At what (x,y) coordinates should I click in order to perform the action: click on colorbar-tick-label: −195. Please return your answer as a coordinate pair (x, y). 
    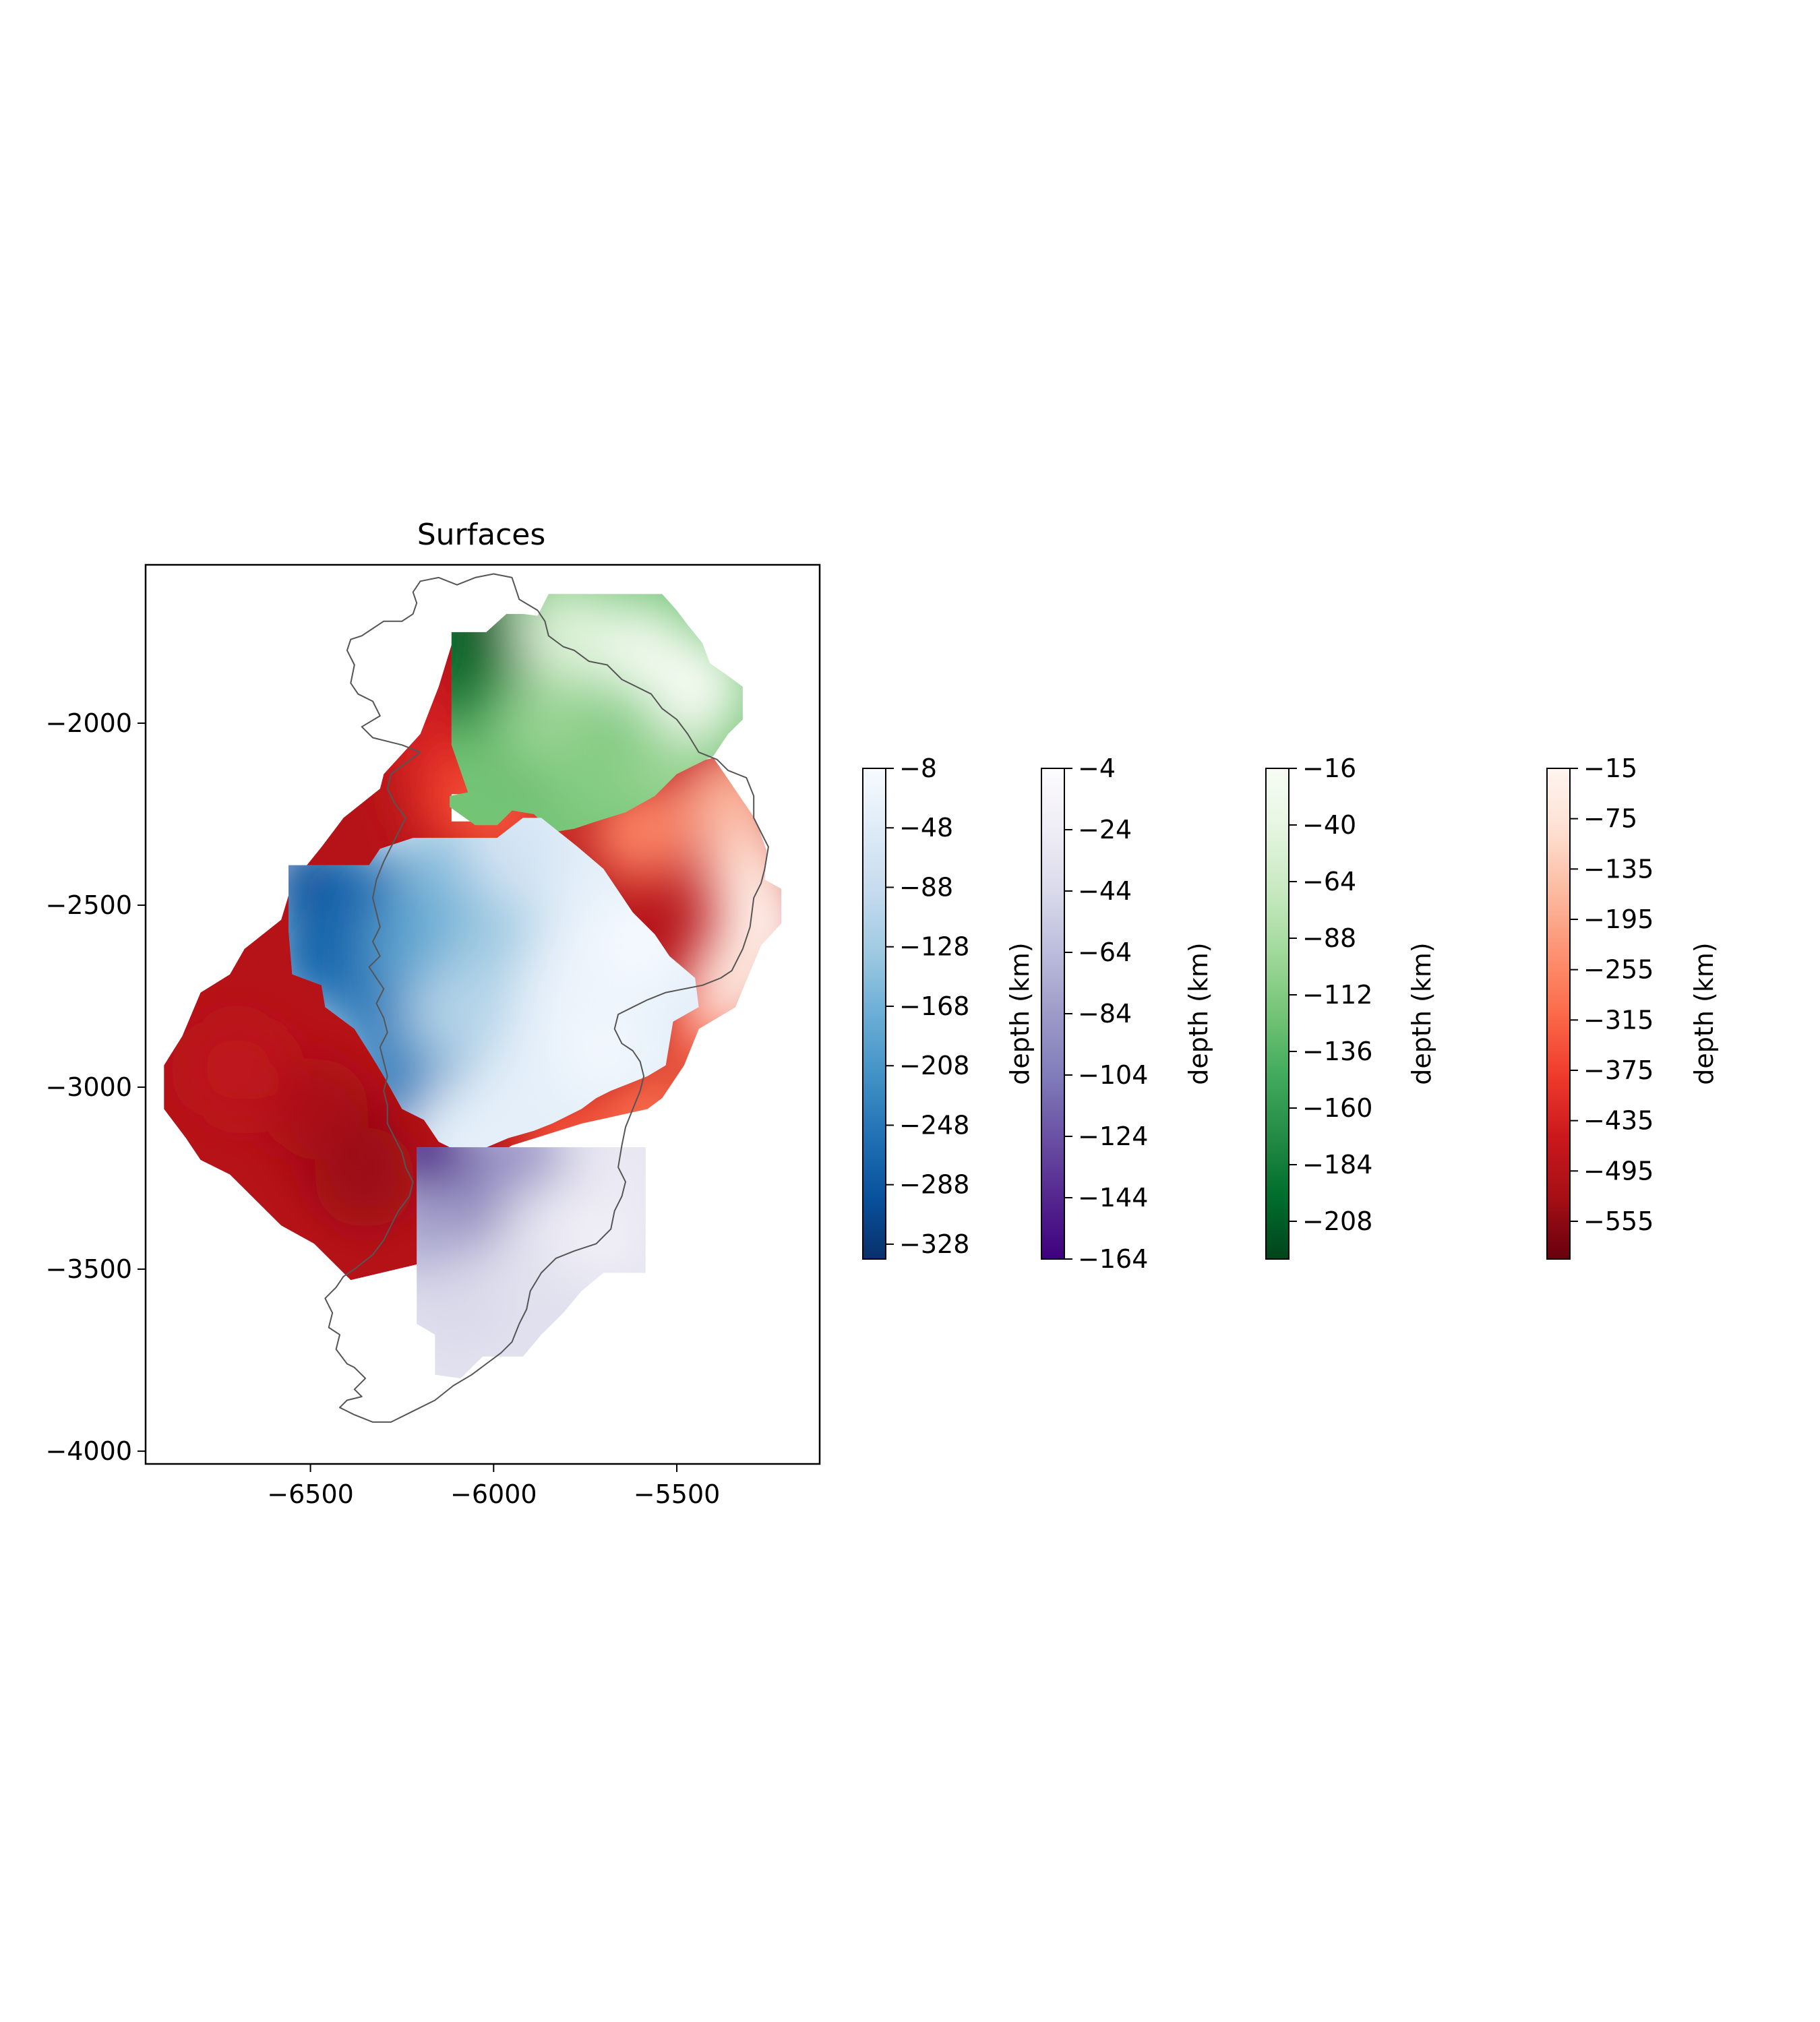
    Looking at the image, I should click on (1618, 919).